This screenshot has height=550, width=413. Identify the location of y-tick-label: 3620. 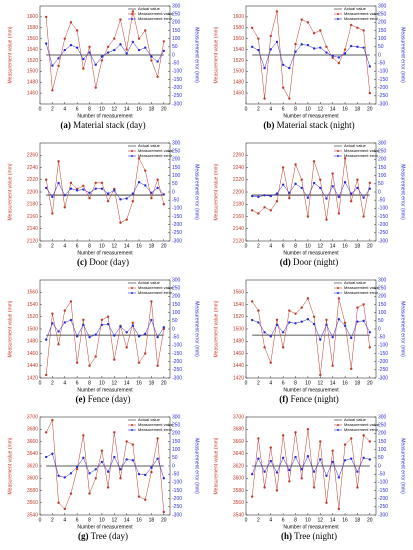
(238, 466).